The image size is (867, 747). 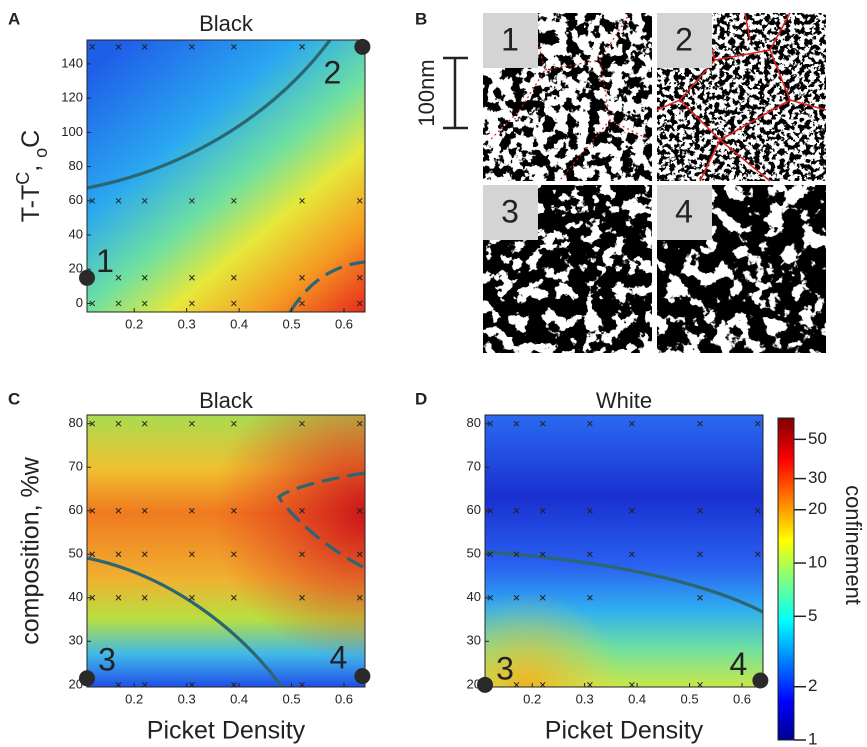 What do you see at coordinates (505, 668) in the screenshot?
I see `state-label: 3` at bounding box center [505, 668].